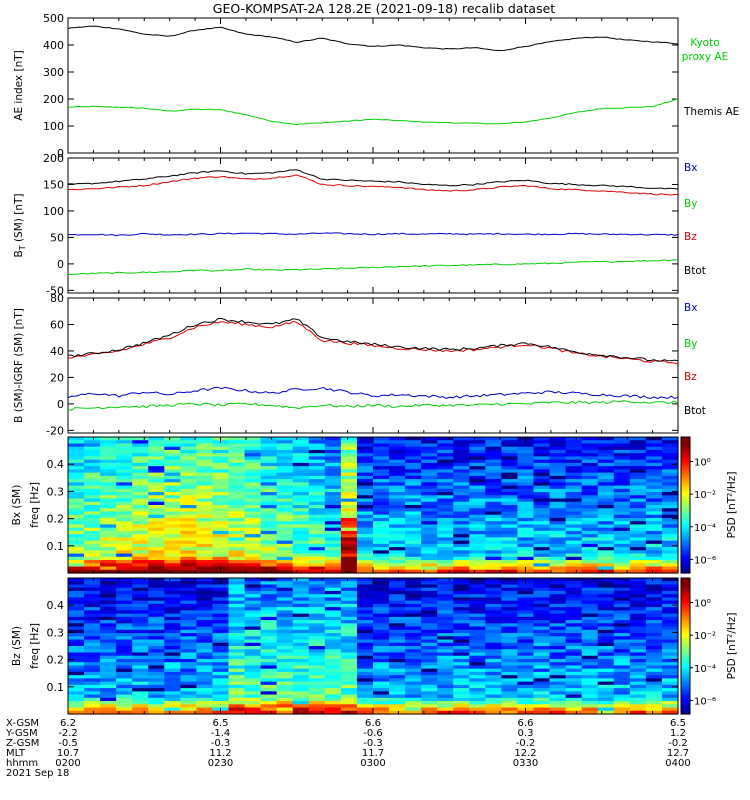  What do you see at coordinates (220, 763) in the screenshot?
I see `ephemeris-value: 0230` at bounding box center [220, 763].